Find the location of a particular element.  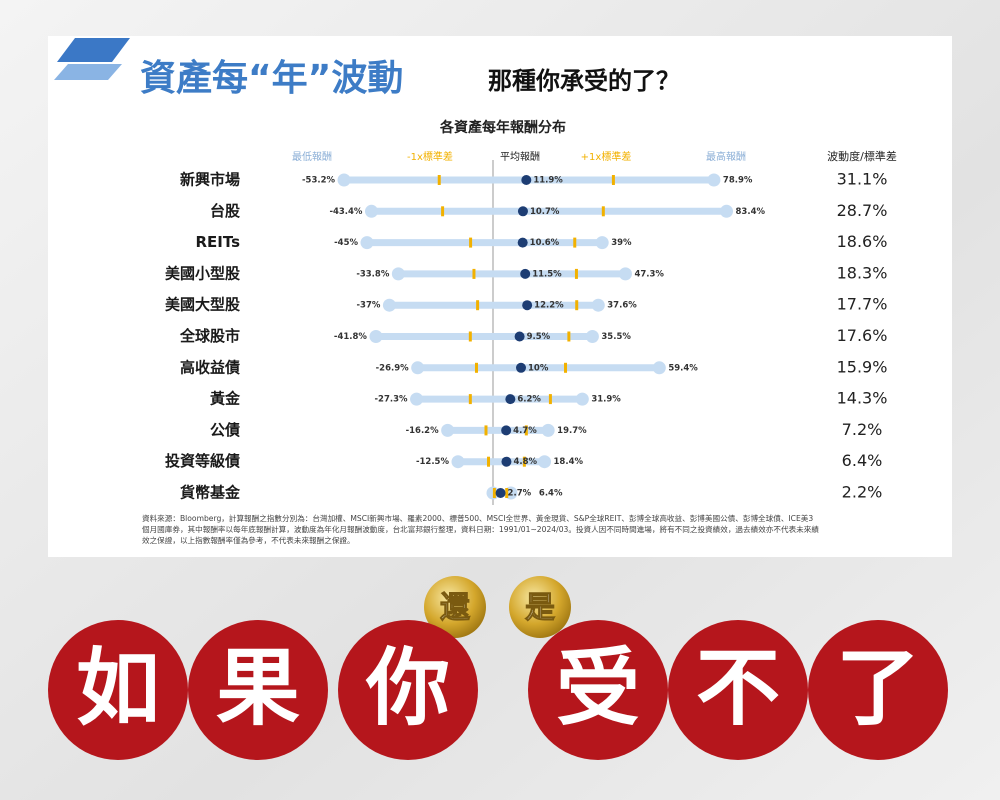

std-value: 31.1% is located at coordinates (862, 179).